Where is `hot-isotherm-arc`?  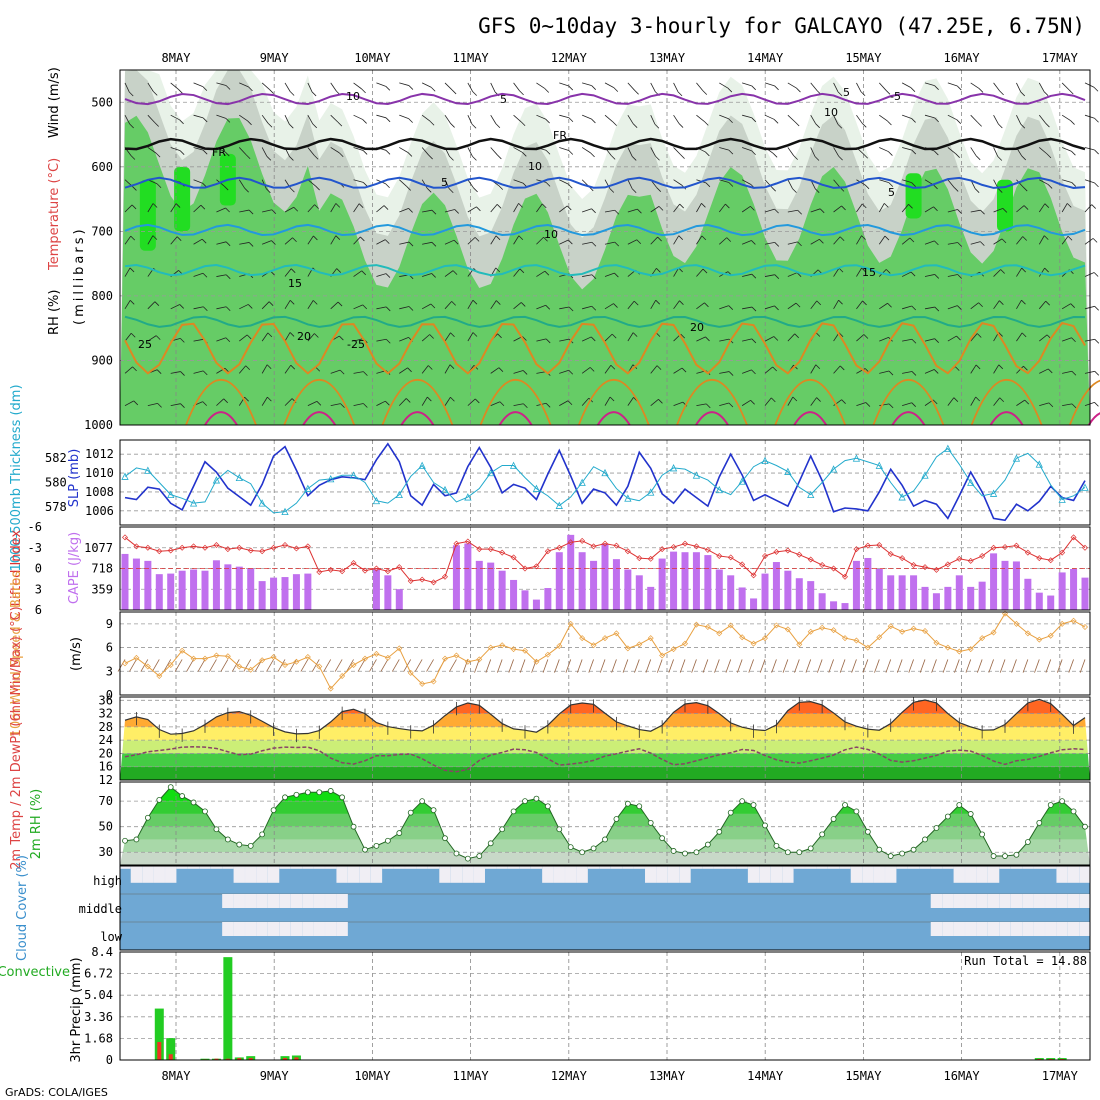
hot-isotherm-arc is located at coordinates (1006, 418).